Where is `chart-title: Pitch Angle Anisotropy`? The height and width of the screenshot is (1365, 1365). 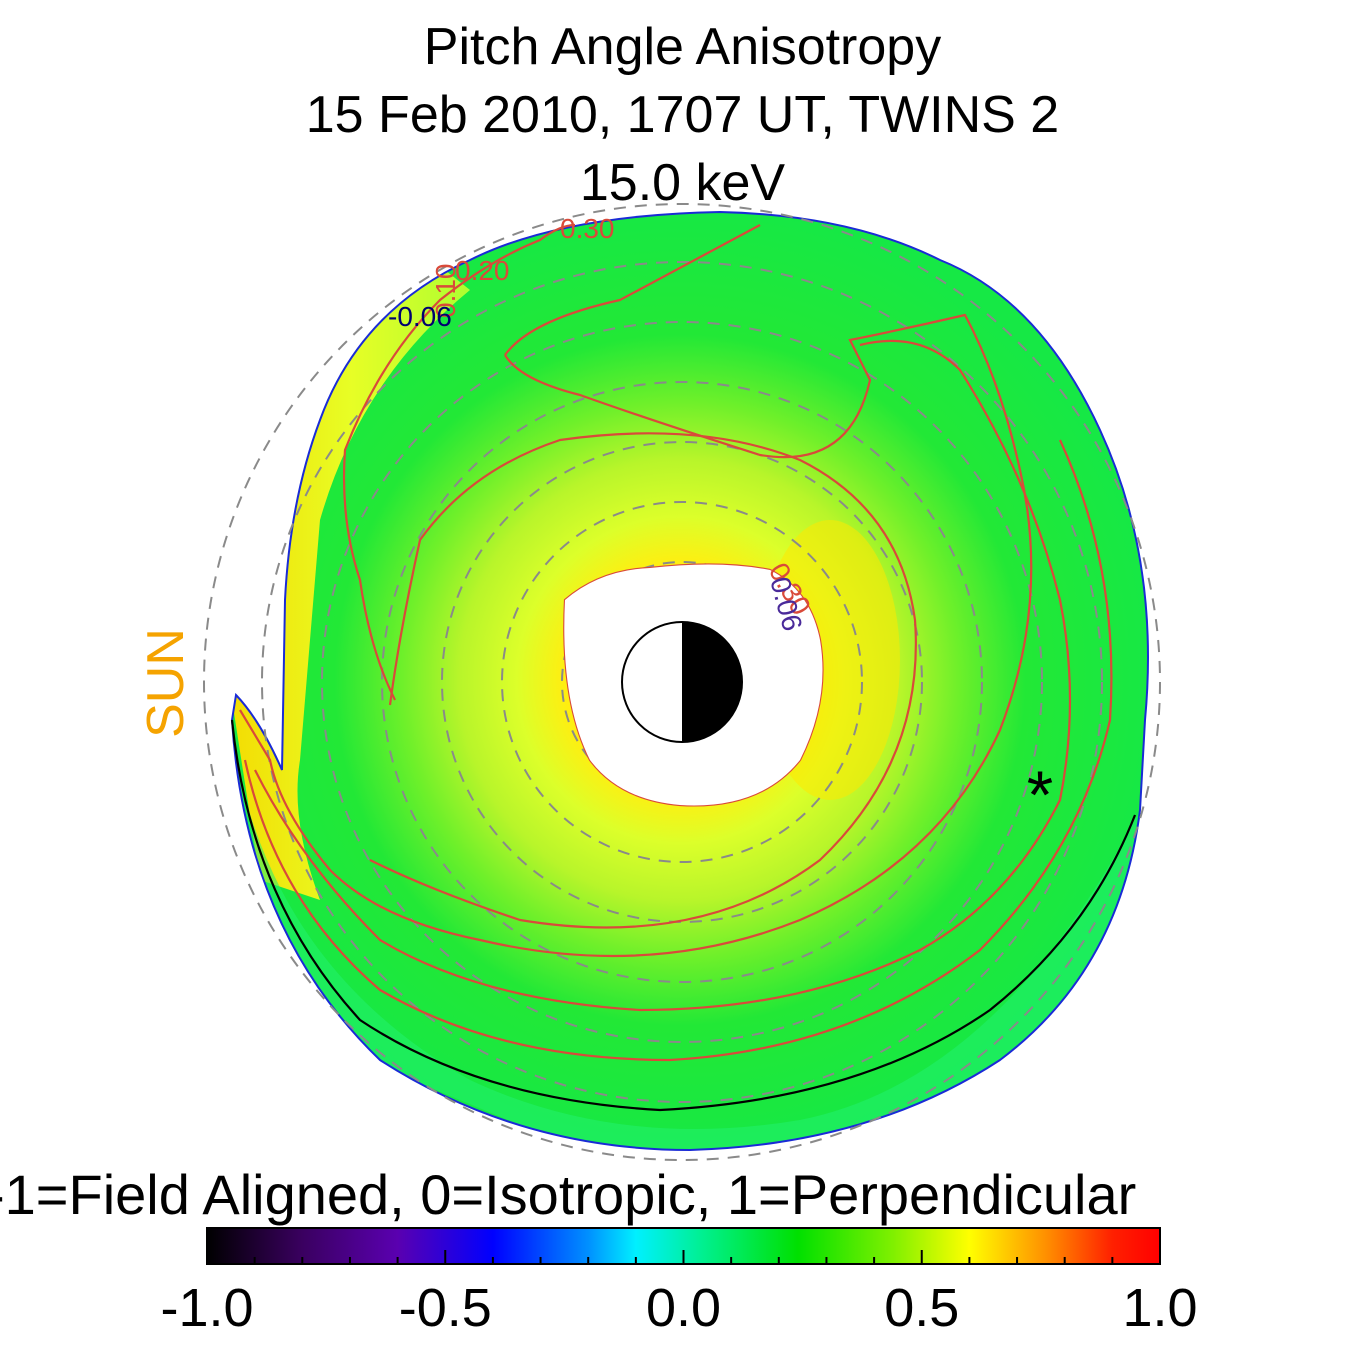 chart-title: Pitch Angle Anisotropy is located at coordinates (682, 47).